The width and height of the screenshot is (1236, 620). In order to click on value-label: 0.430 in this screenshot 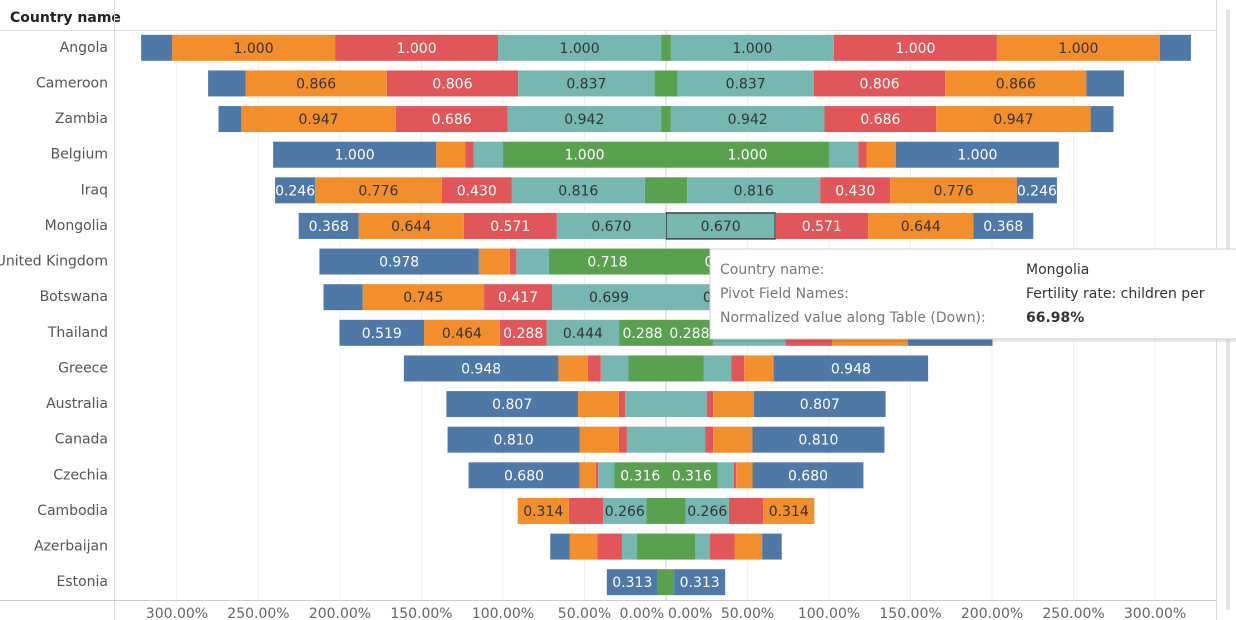, I will do `click(855, 191)`.